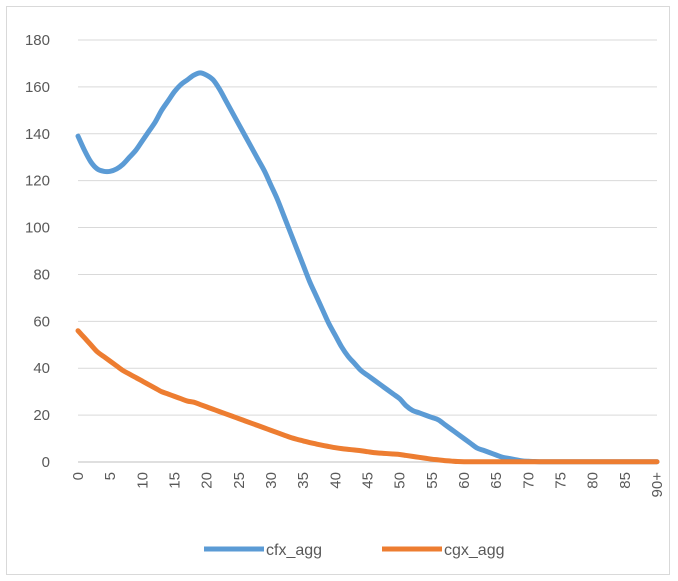  What do you see at coordinates (37, 181) in the screenshot?
I see `y-tick-label: 120` at bounding box center [37, 181].